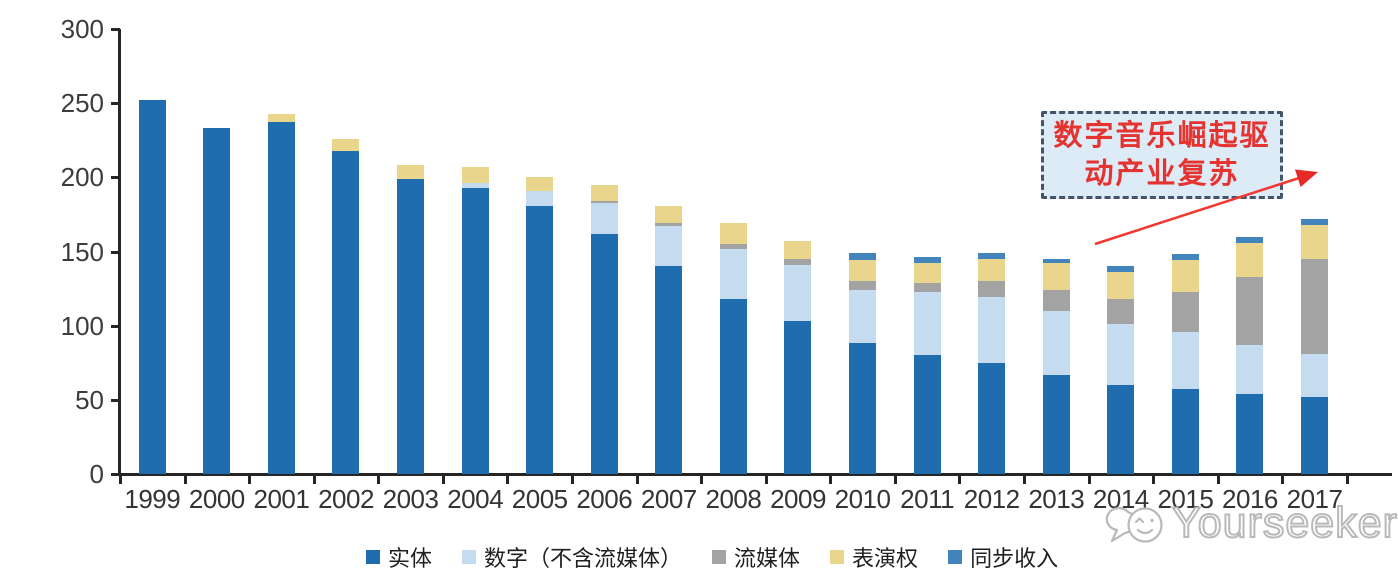 This screenshot has height=582, width=1398. I want to click on stacked-bar-2003, so click(411, 319).